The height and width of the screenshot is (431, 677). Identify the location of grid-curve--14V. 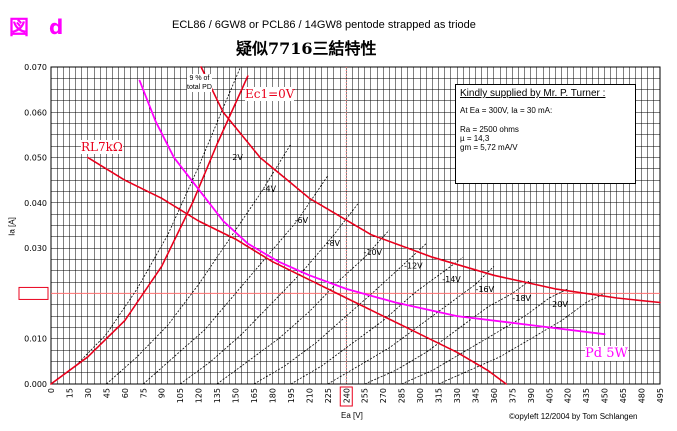
(411, 325).